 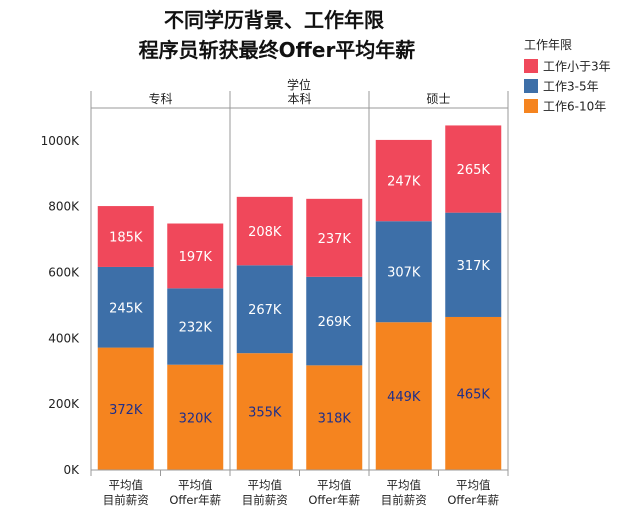 What do you see at coordinates (299, 99) in the screenshot?
I see `group-label: 本科` at bounding box center [299, 99].